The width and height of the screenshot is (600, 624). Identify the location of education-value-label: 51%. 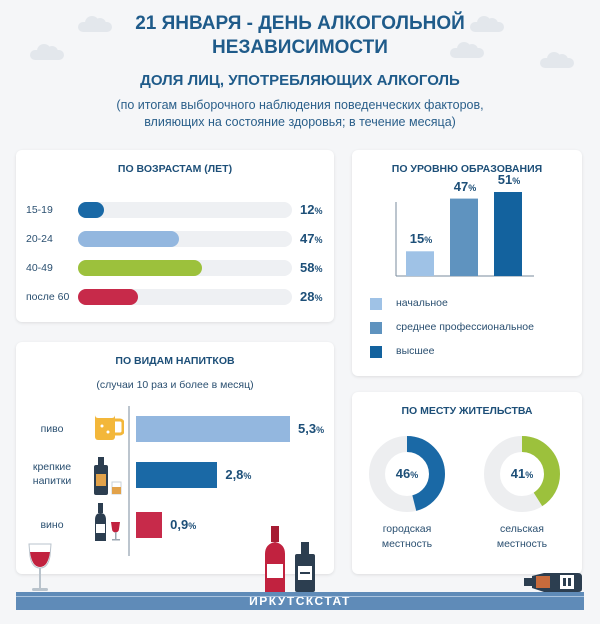
(509, 179).